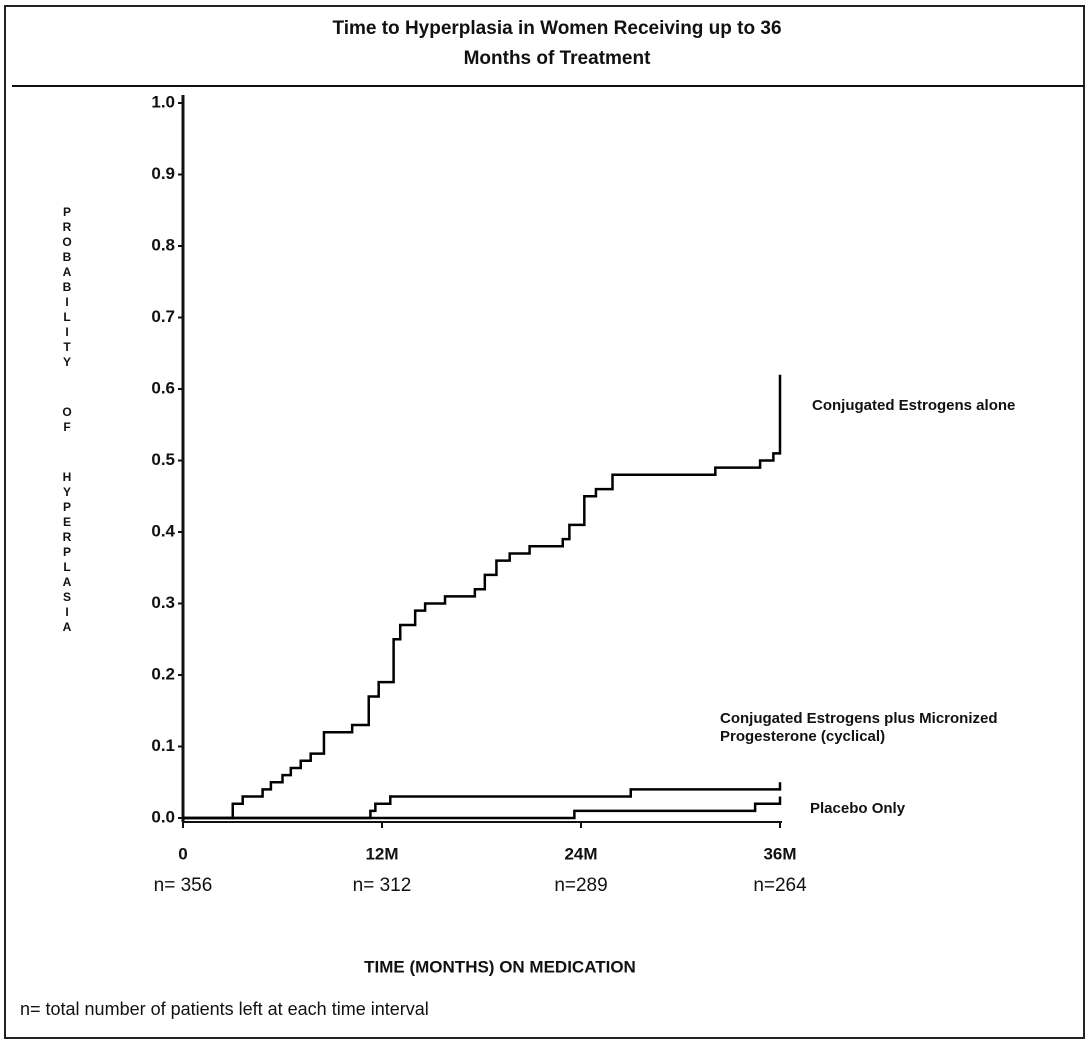  What do you see at coordinates (67, 420) in the screenshot?
I see `y-axis-label: PROBABILITY OF HYPERPLASIA` at bounding box center [67, 420].